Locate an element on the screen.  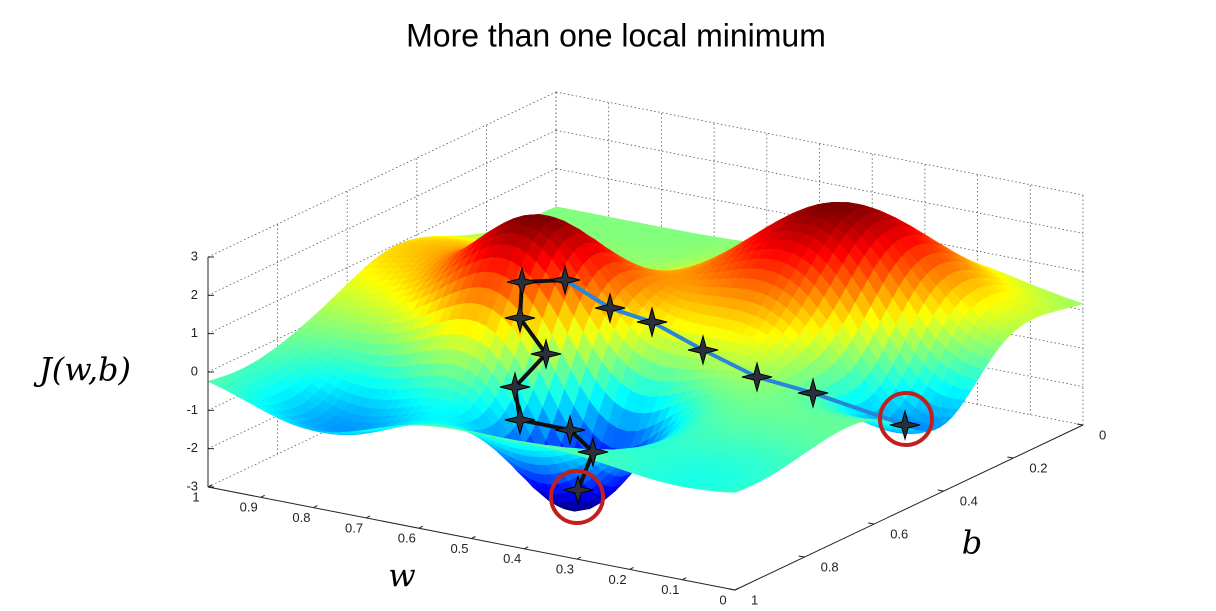
z-tick-label: 0 is located at coordinates (194, 370).